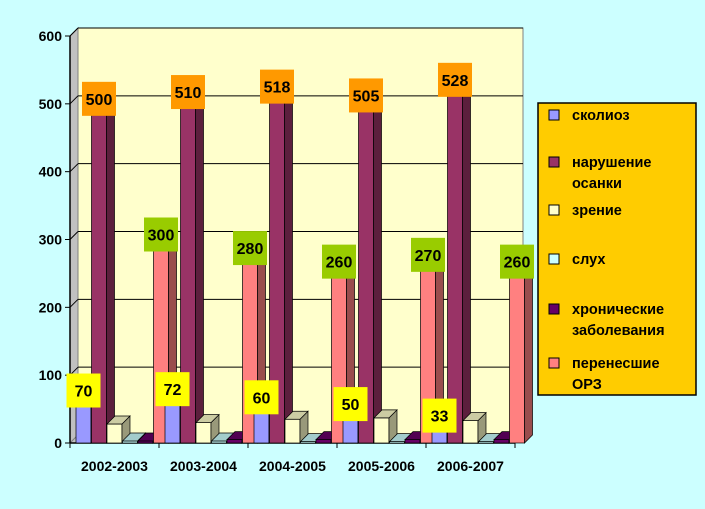 This screenshot has width=705, height=509. Describe the element at coordinates (617, 249) in the screenshot. I see `legend` at that location.